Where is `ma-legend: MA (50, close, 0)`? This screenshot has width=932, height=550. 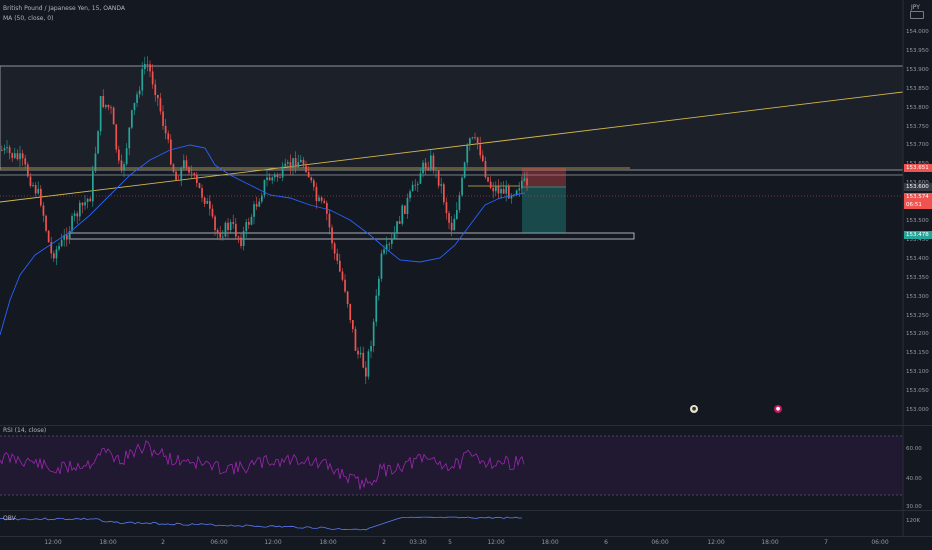 ma-legend: MA (50, close, 0) is located at coordinates (28, 18).